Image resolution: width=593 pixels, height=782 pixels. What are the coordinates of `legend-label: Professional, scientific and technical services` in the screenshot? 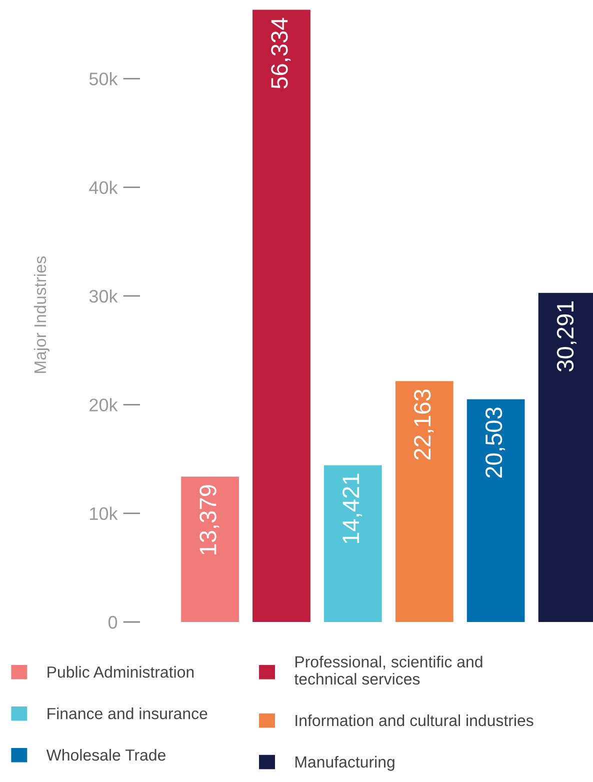 It's located at (388, 670).